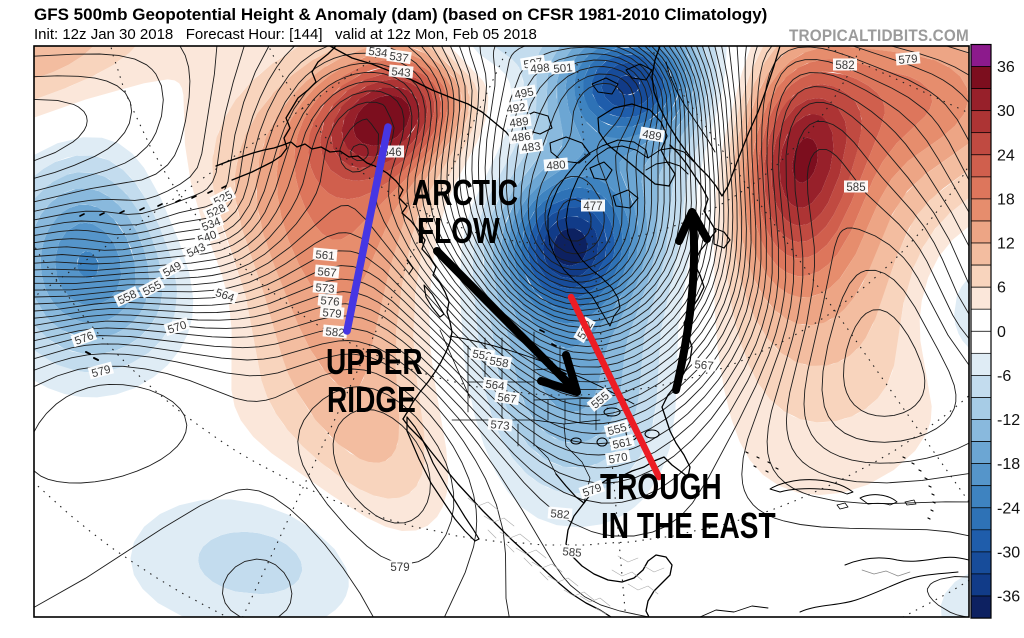 This screenshot has width=1024, height=638. What do you see at coordinates (1008, 597) in the screenshot?
I see `svg-text: -36` at bounding box center [1008, 597].